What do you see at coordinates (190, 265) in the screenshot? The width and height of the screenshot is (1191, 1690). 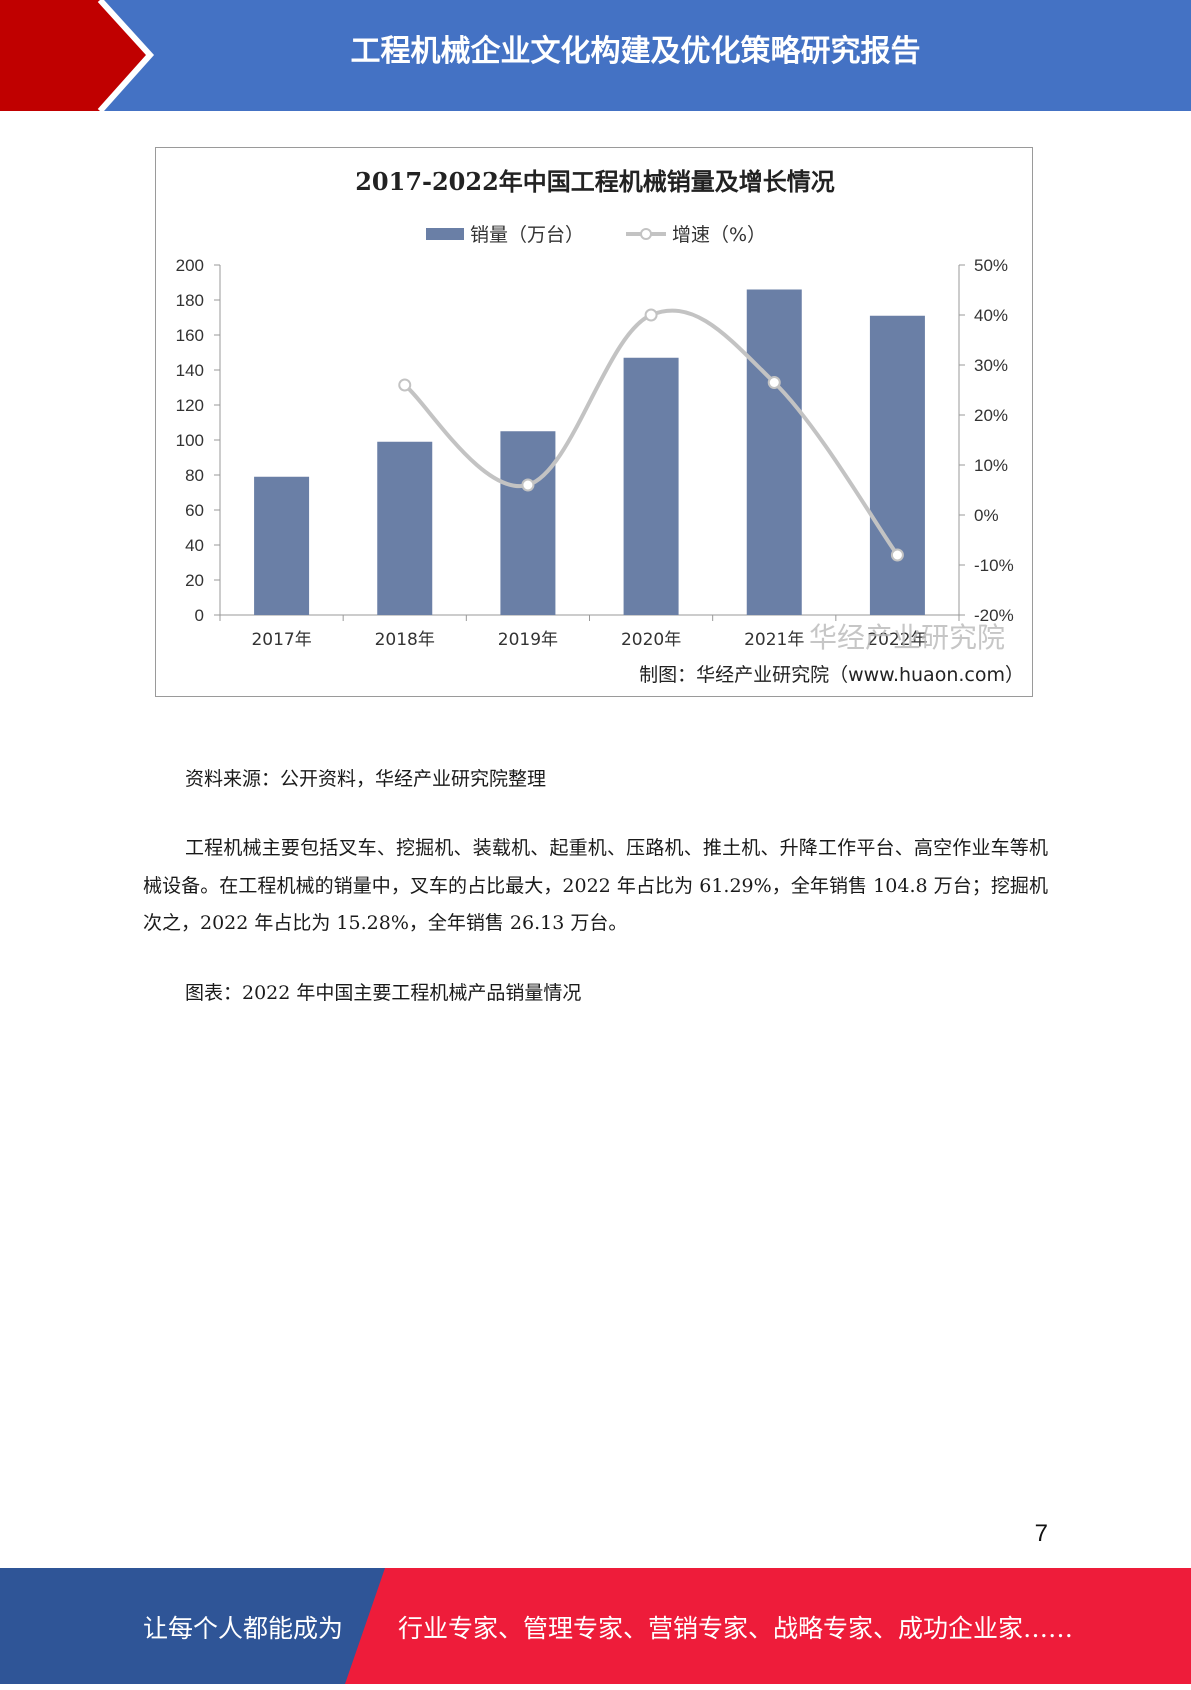 I see `y-left-tick-label: 200` at bounding box center [190, 265].